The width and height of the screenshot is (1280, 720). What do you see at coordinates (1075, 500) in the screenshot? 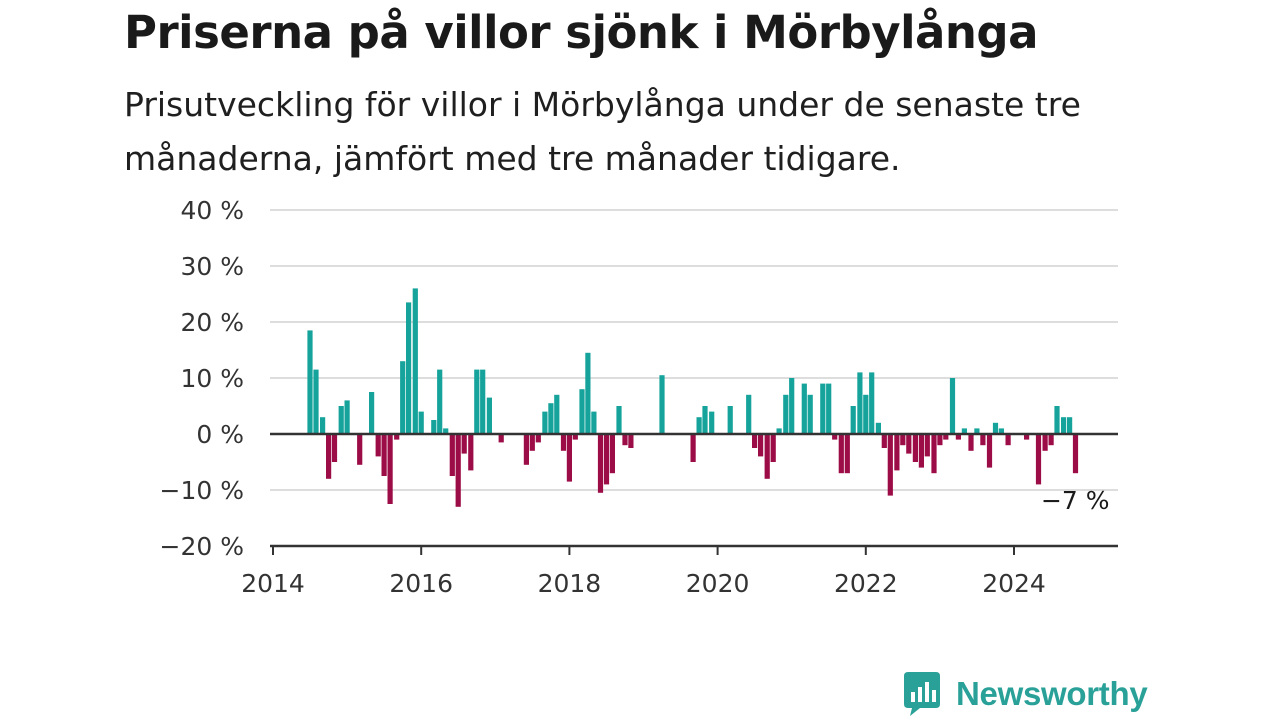
I see `last-value-annotation: −7 %` at bounding box center [1075, 500].